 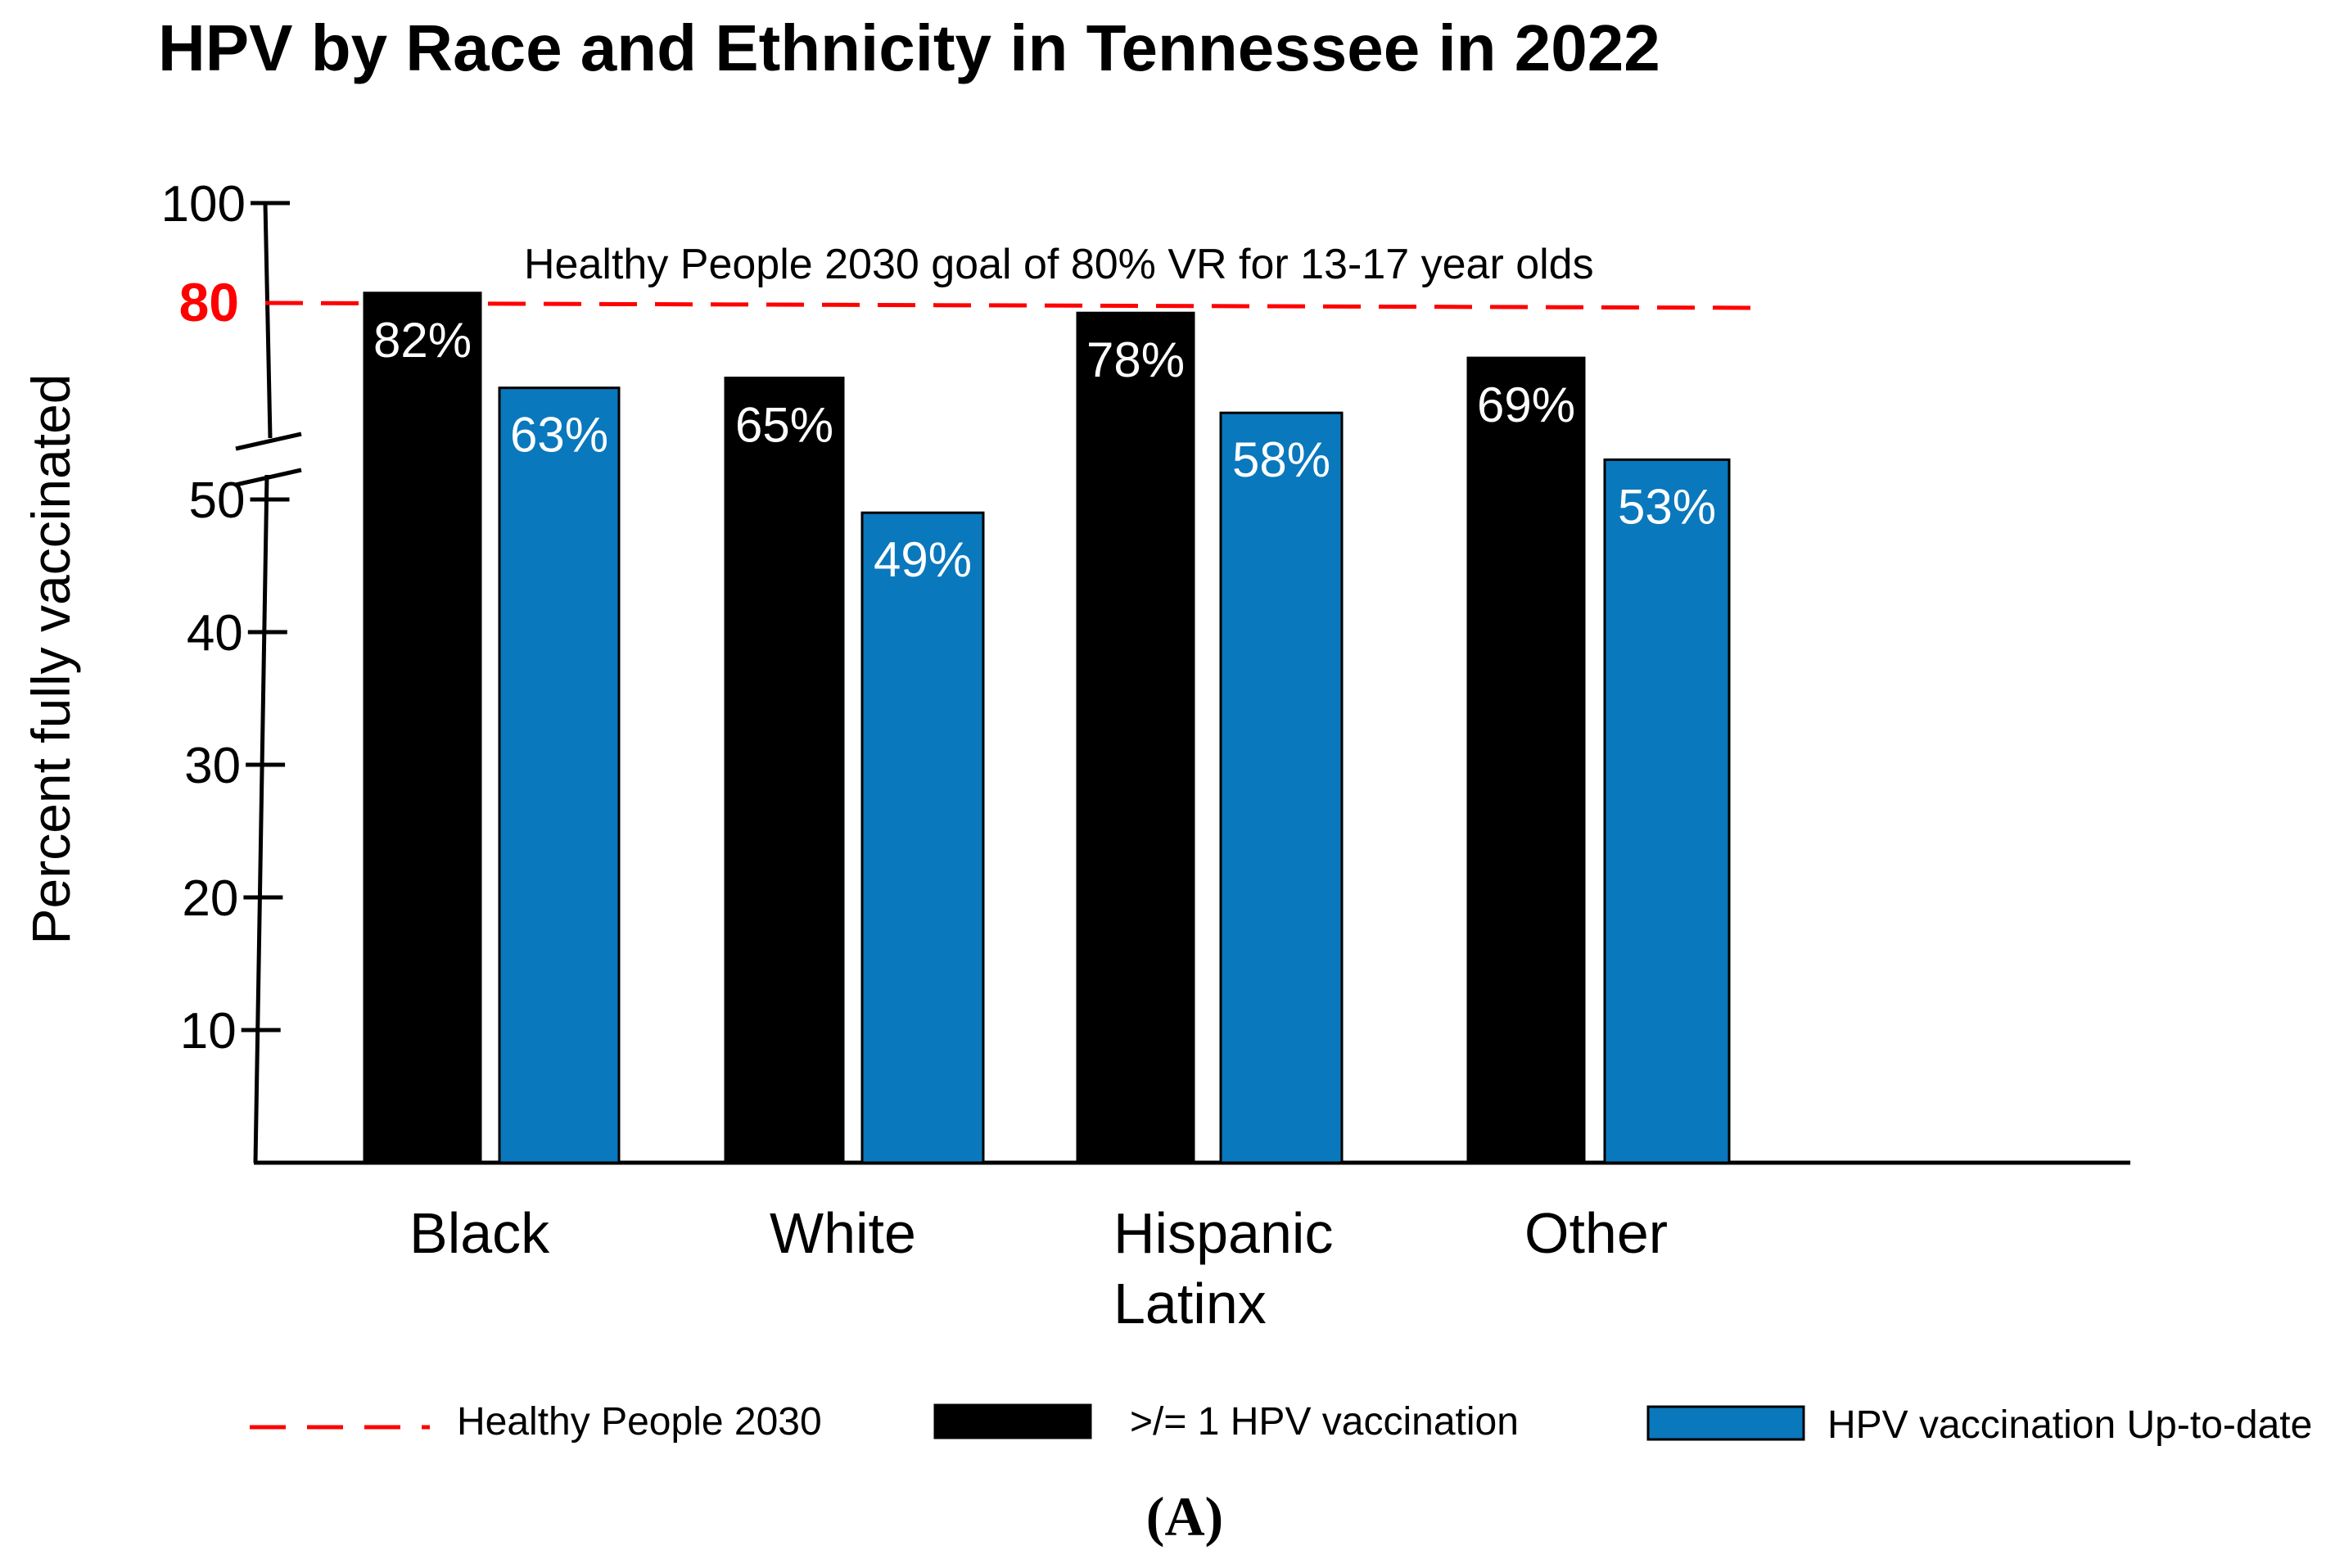 I want to click on legend-swatch-one-dose, so click(x=1012, y=1421).